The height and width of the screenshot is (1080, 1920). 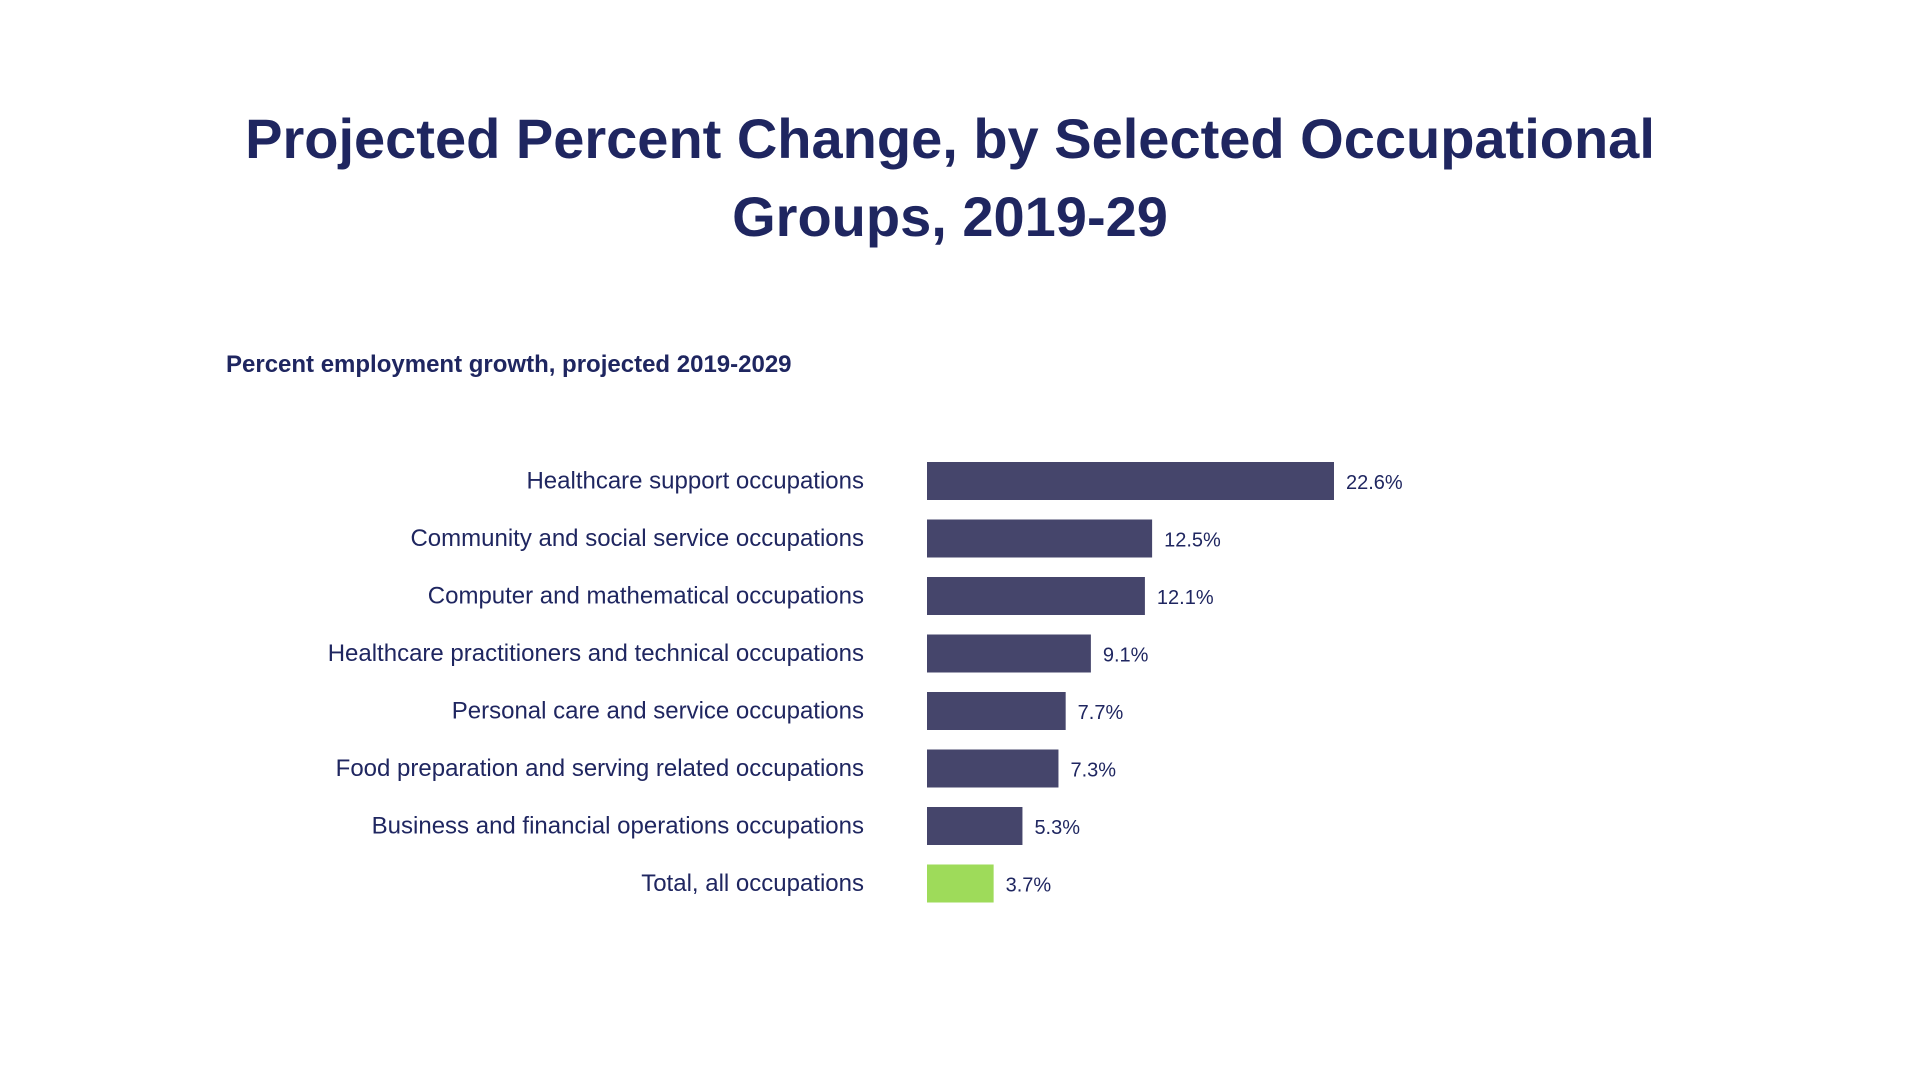 What do you see at coordinates (1126, 656) in the screenshot?
I see `value-label: 9.1%` at bounding box center [1126, 656].